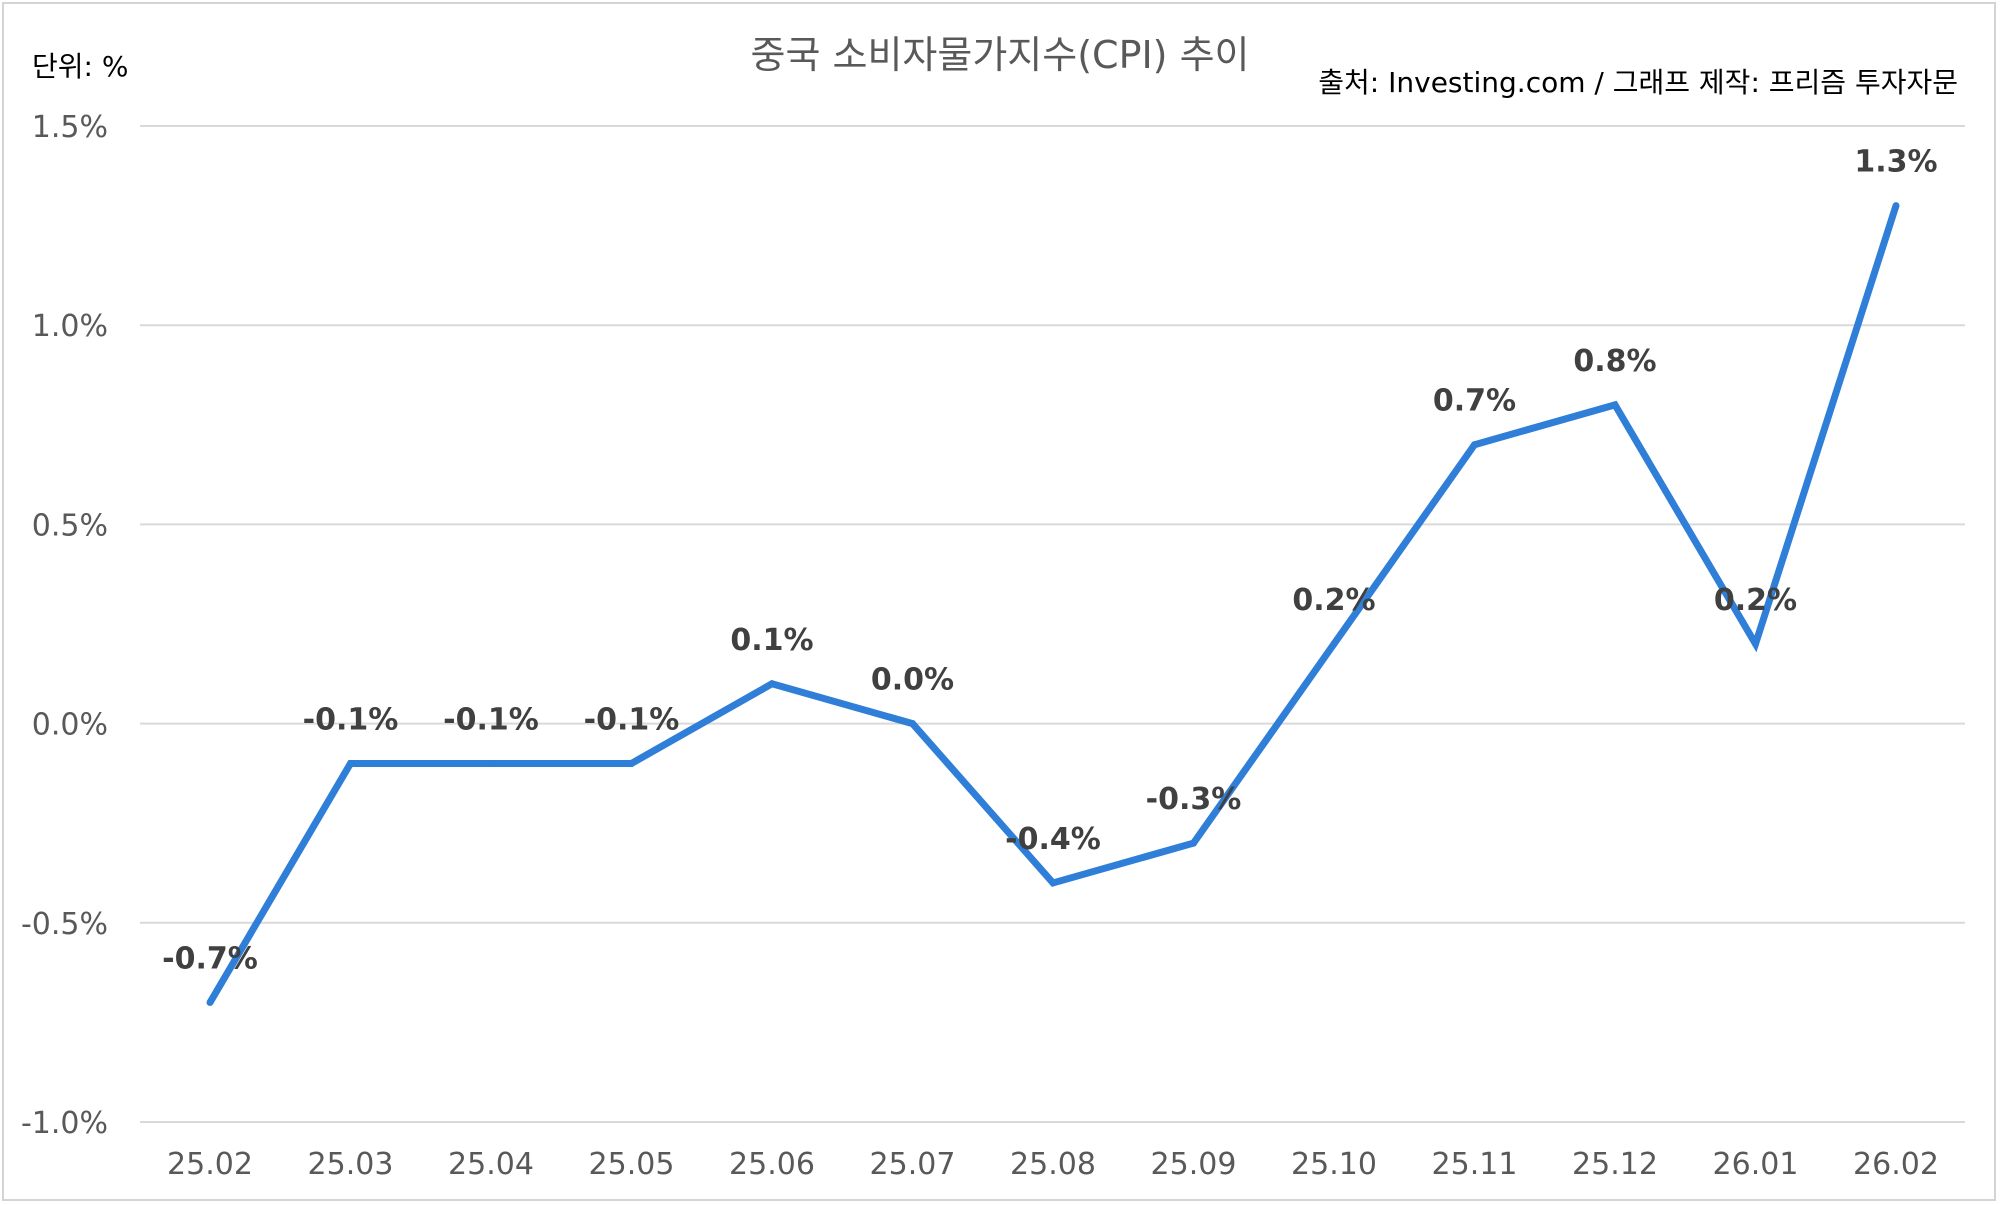 This screenshot has width=2000, height=1205. Describe the element at coordinates (1756, 1164) in the screenshot. I see `x-tick-label: 26.01` at that location.